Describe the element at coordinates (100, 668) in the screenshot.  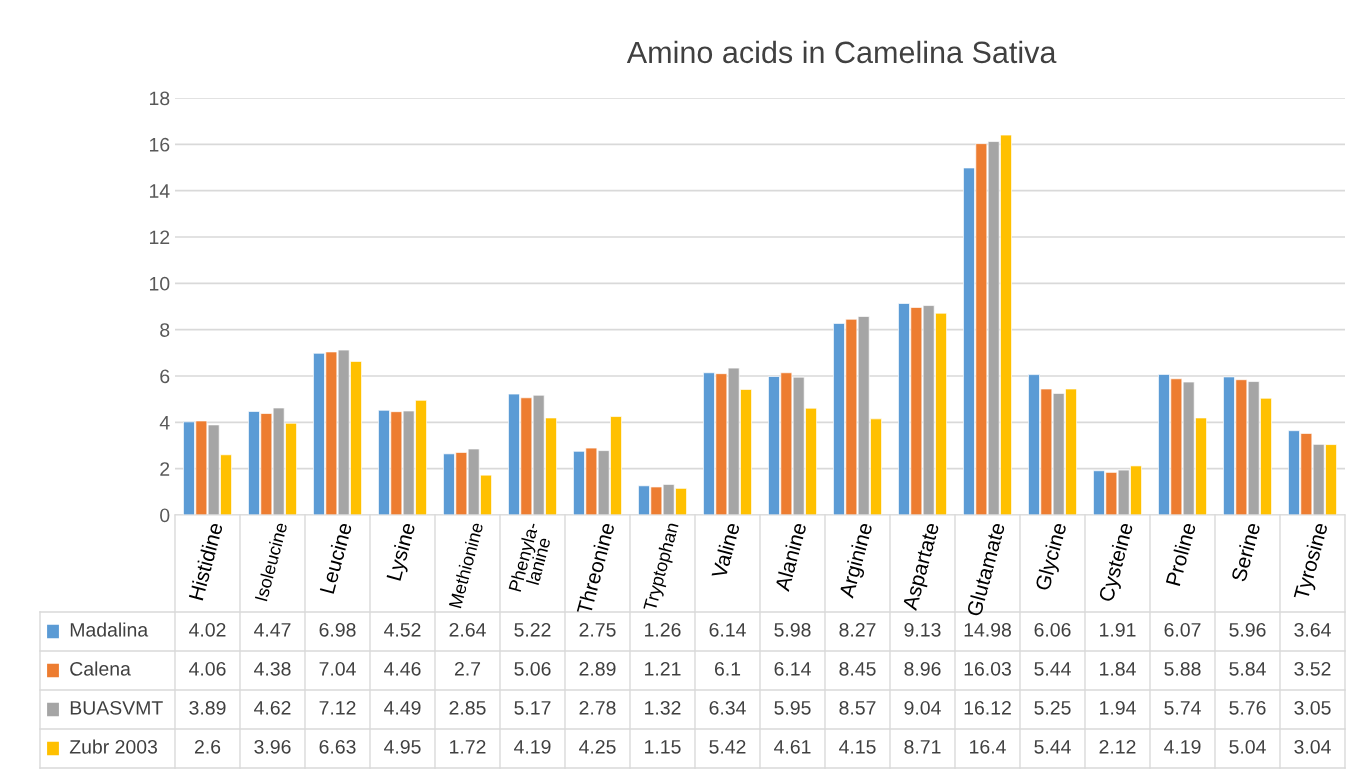
I see `legend-label: Calena` at that location.